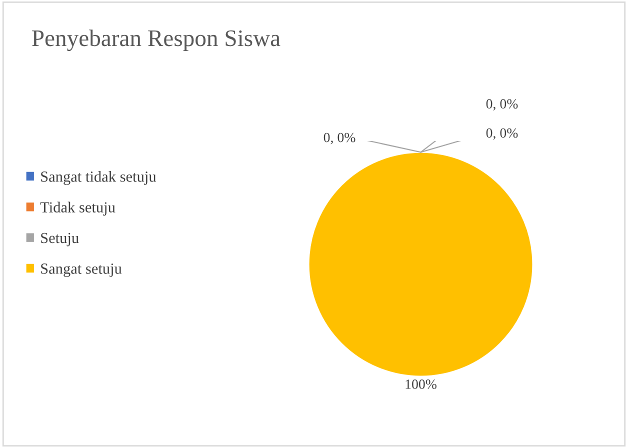  Describe the element at coordinates (81, 270) in the screenshot. I see `legend-label: Sangat setuju` at that location.